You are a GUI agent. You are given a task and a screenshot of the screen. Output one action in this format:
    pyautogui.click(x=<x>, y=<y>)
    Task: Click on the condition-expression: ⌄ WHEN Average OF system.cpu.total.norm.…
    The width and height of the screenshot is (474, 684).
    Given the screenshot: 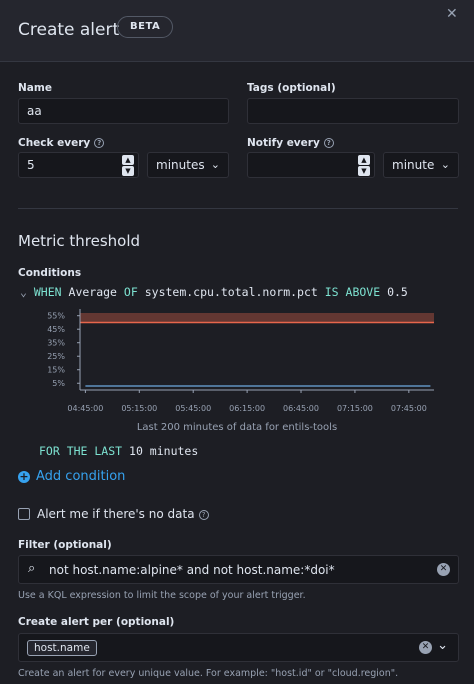 What is the action you would take?
    pyautogui.click(x=214, y=292)
    